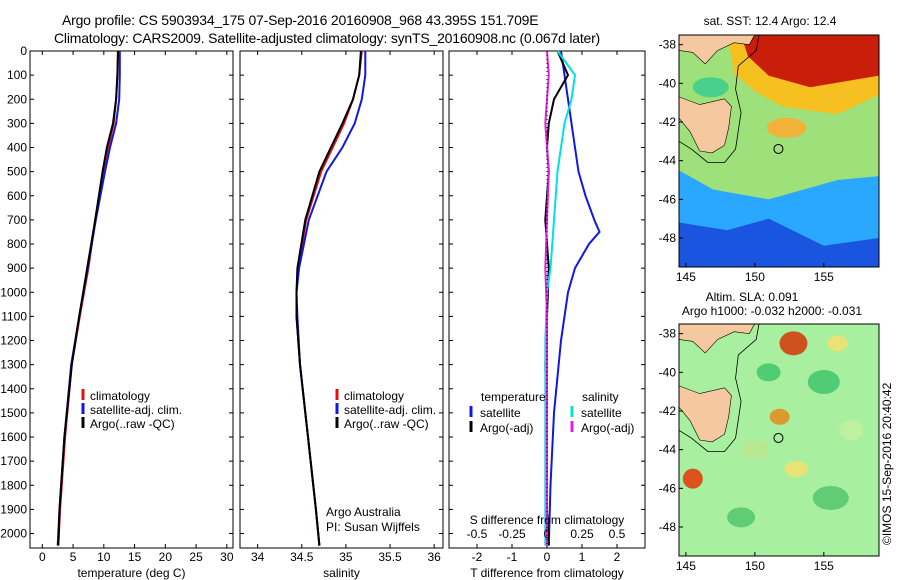 The height and width of the screenshot is (580, 900). Describe the element at coordinates (786, 127) in the screenshot. I see `warm-eddy` at that location.